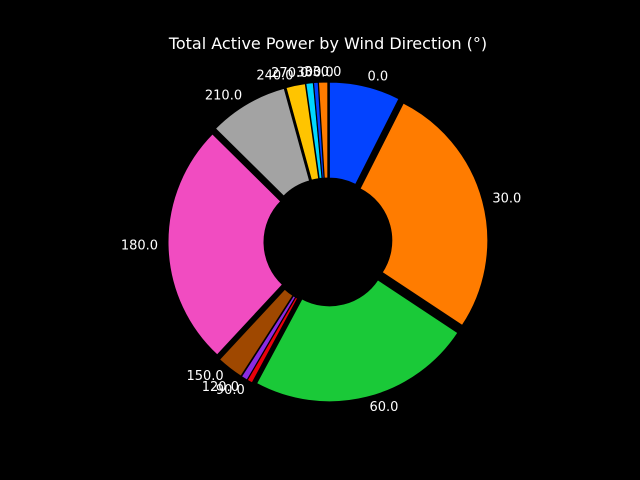 Image resolution: width=640 pixels, height=480 pixels. Describe the element at coordinates (322, 72) in the screenshot. I see `slice-label-330.0: 330.0` at that location.